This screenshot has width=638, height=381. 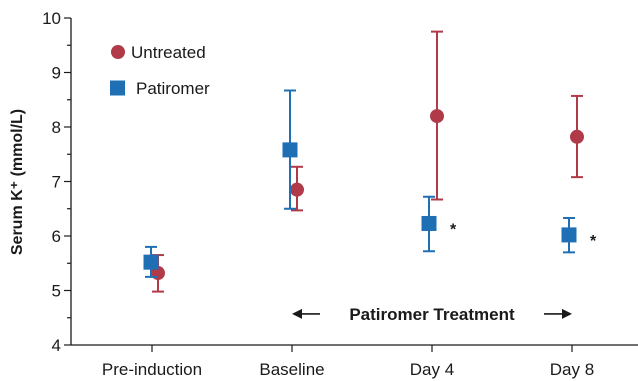 I want to click on legend-marker-untreated, so click(x=118, y=52).